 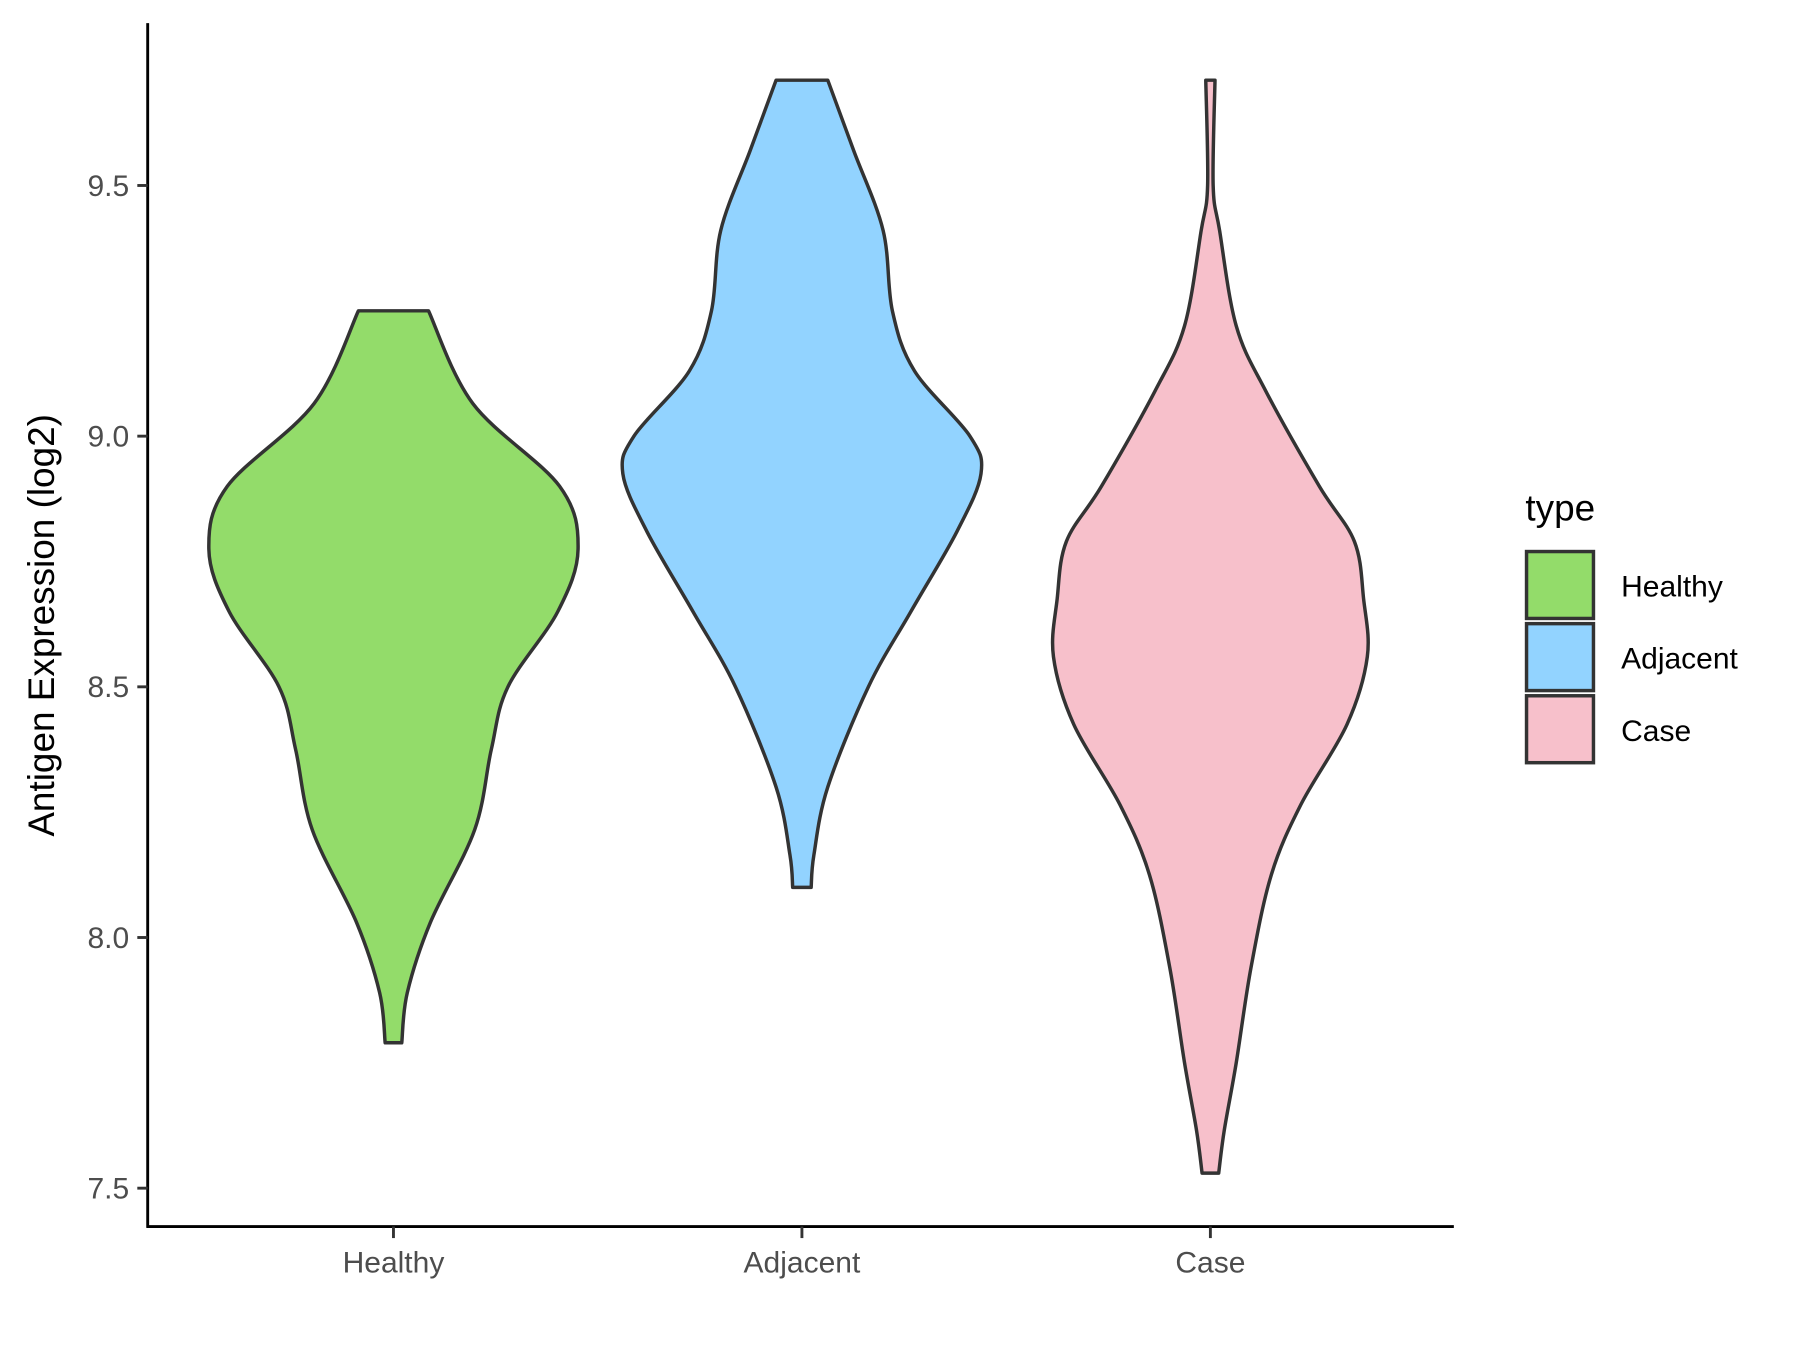 What do you see at coordinates (109, 1189) in the screenshot?
I see `y-tick-label: 7.5` at bounding box center [109, 1189].